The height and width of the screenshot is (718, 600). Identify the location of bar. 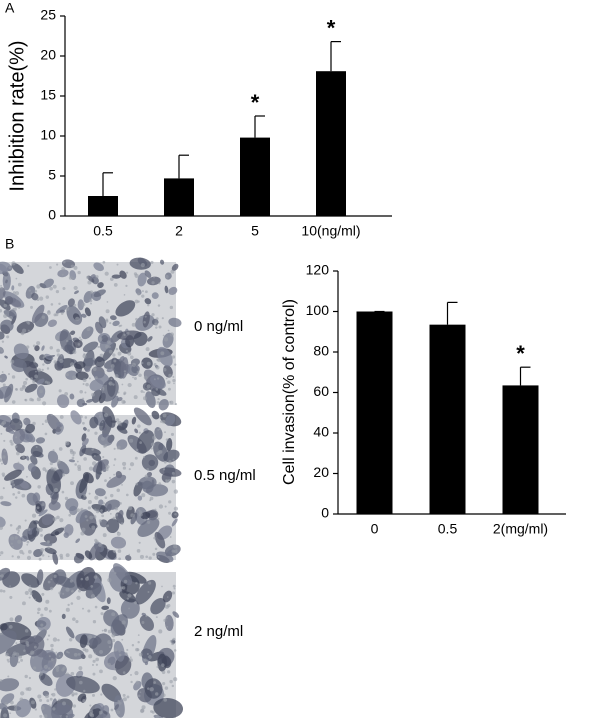
(520, 449).